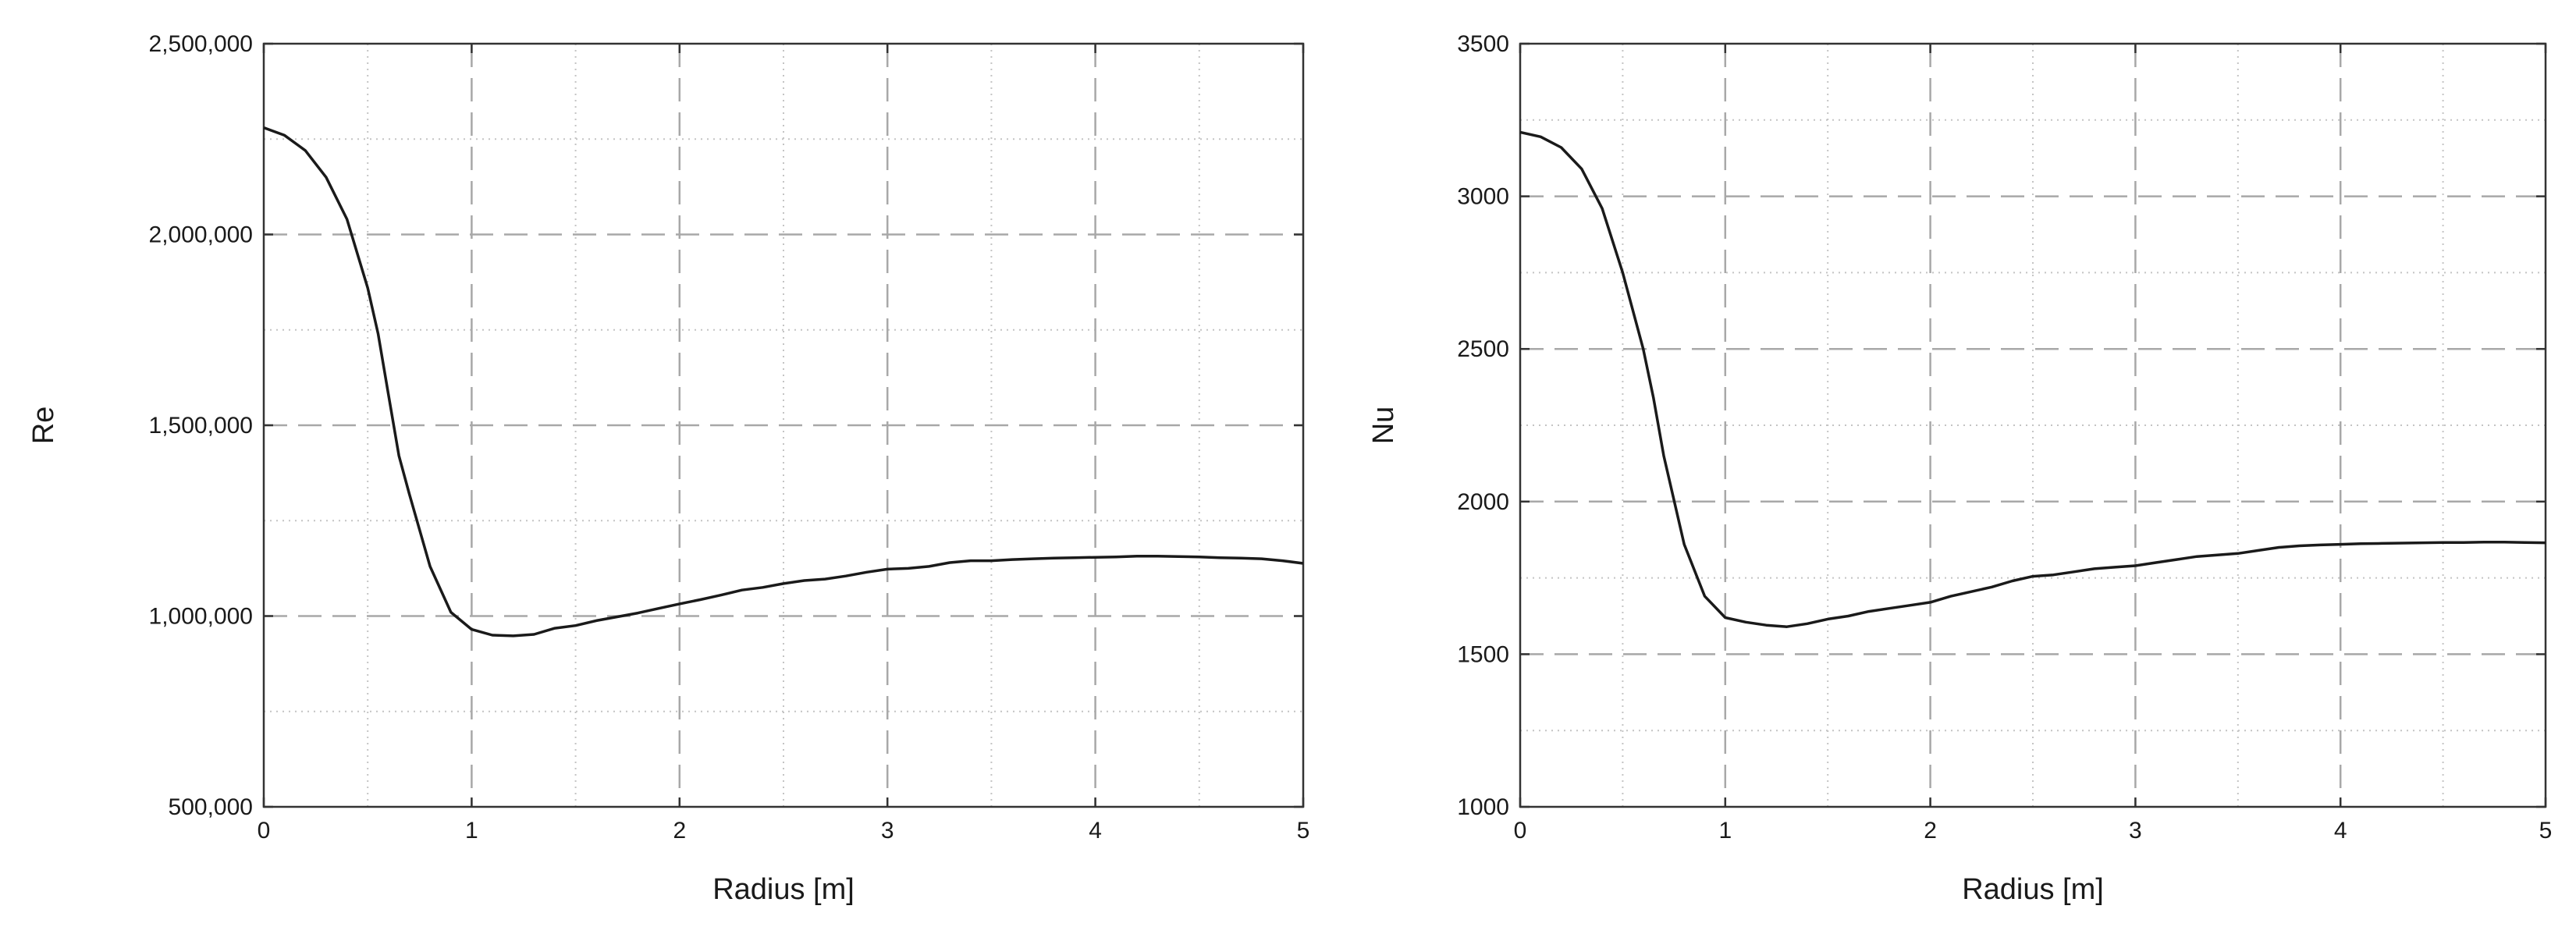  What do you see at coordinates (201, 617) in the screenshot?
I see `y-tick-label: 1,000,000` at bounding box center [201, 617].